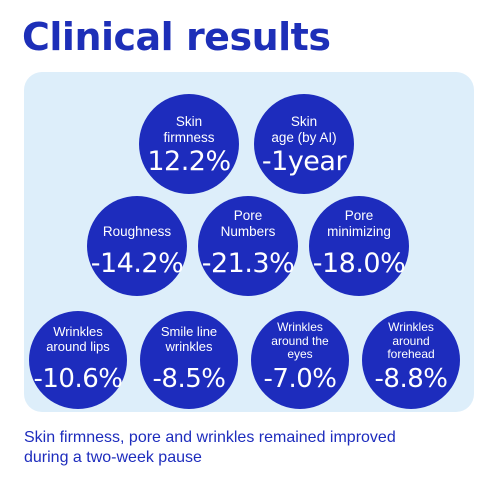  I want to click on footer-line: during a two-week pause, so click(113, 457).